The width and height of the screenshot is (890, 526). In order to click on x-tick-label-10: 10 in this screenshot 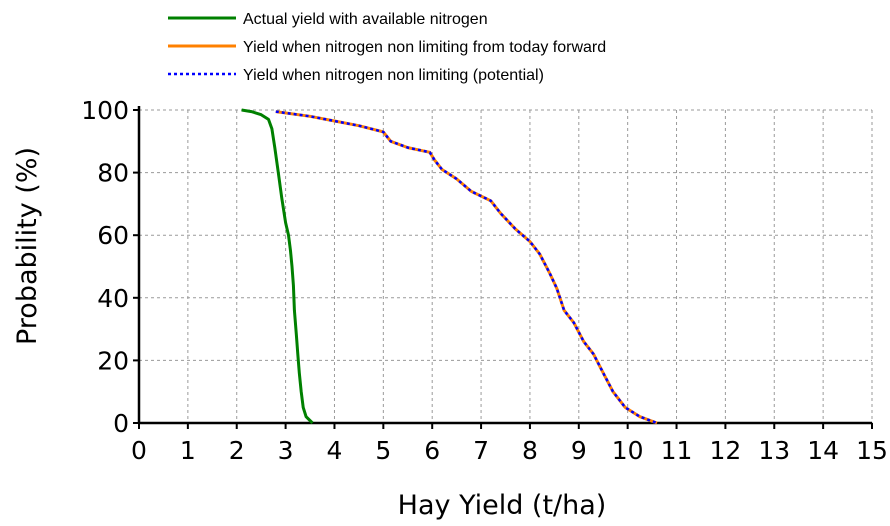, I will do `click(628, 450)`.